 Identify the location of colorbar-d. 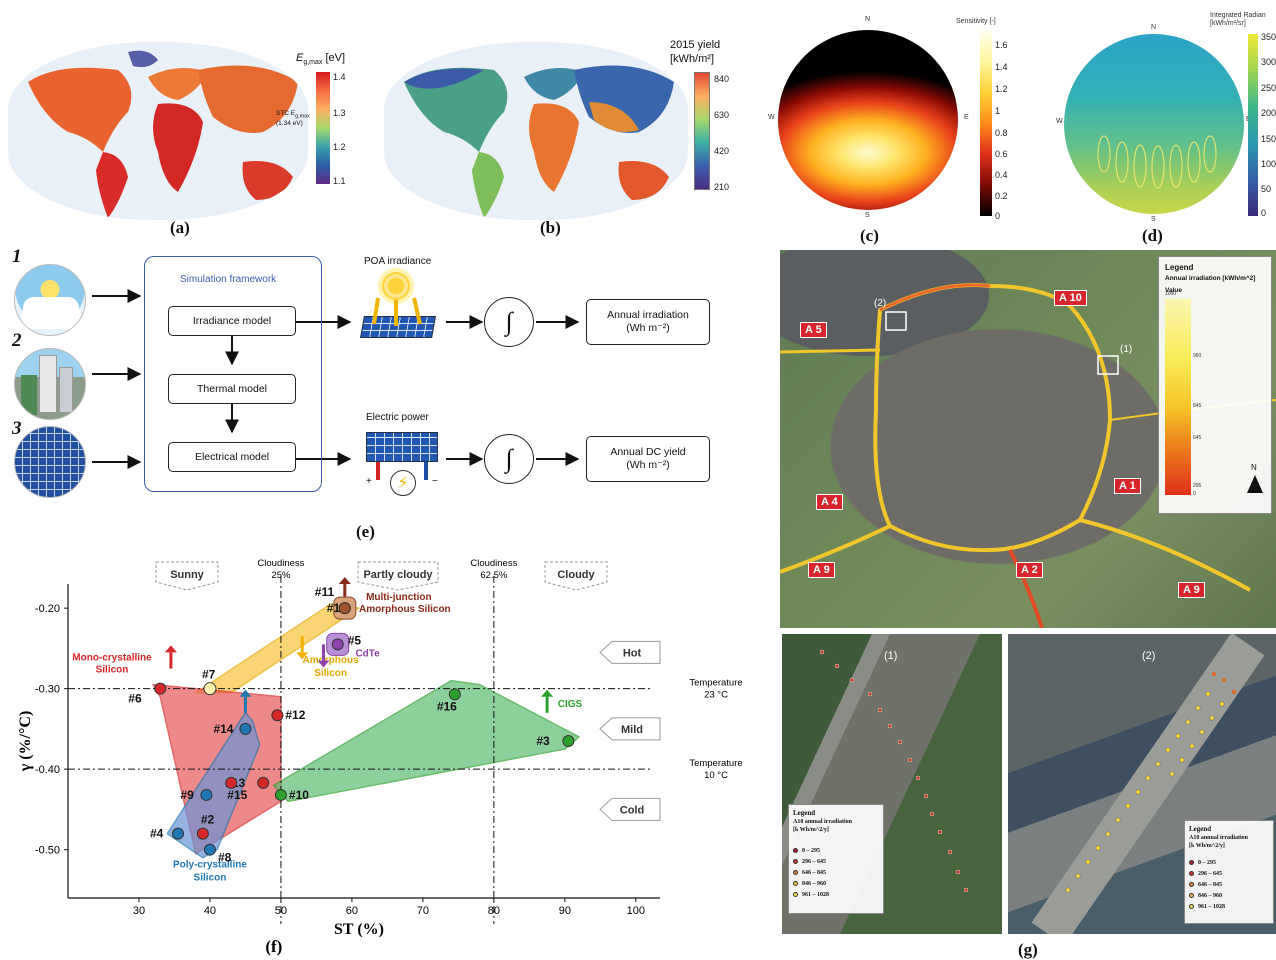
(1253, 125).